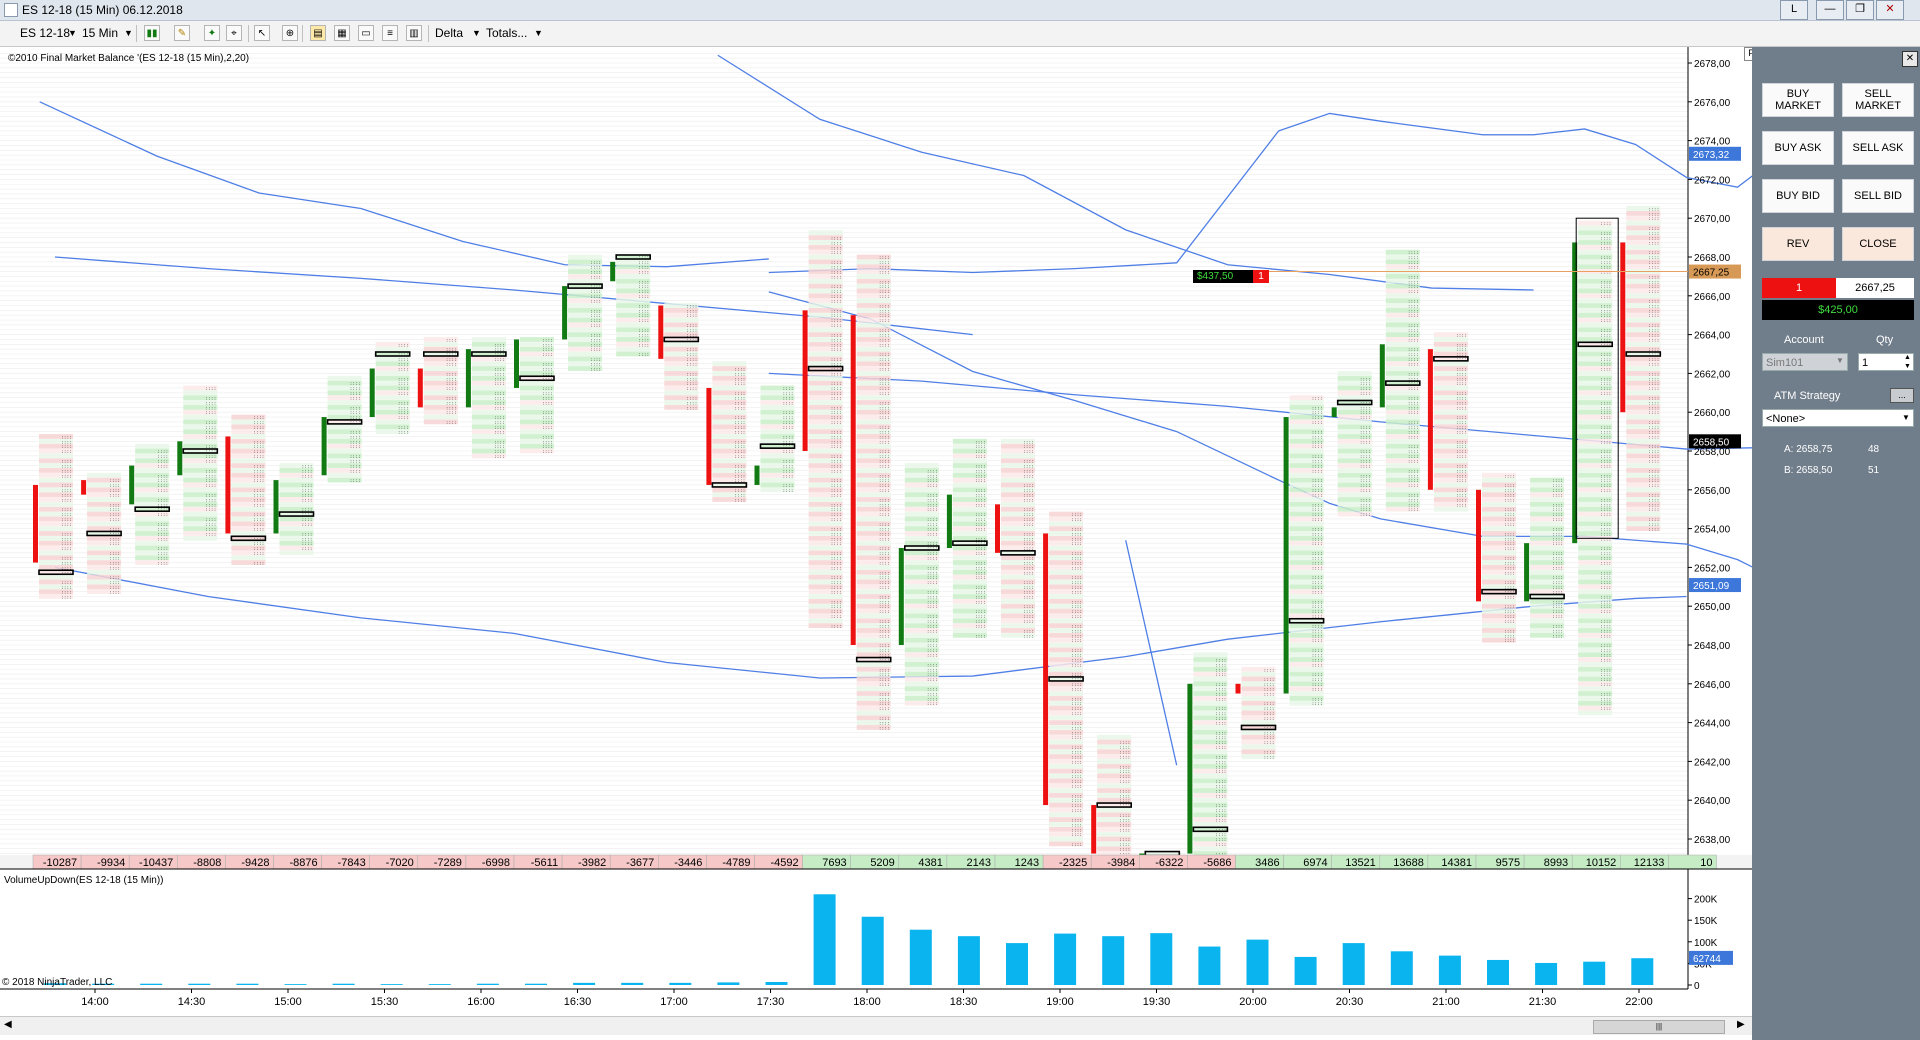  I want to click on sell-bid-button: SELL BID, so click(1878, 196).